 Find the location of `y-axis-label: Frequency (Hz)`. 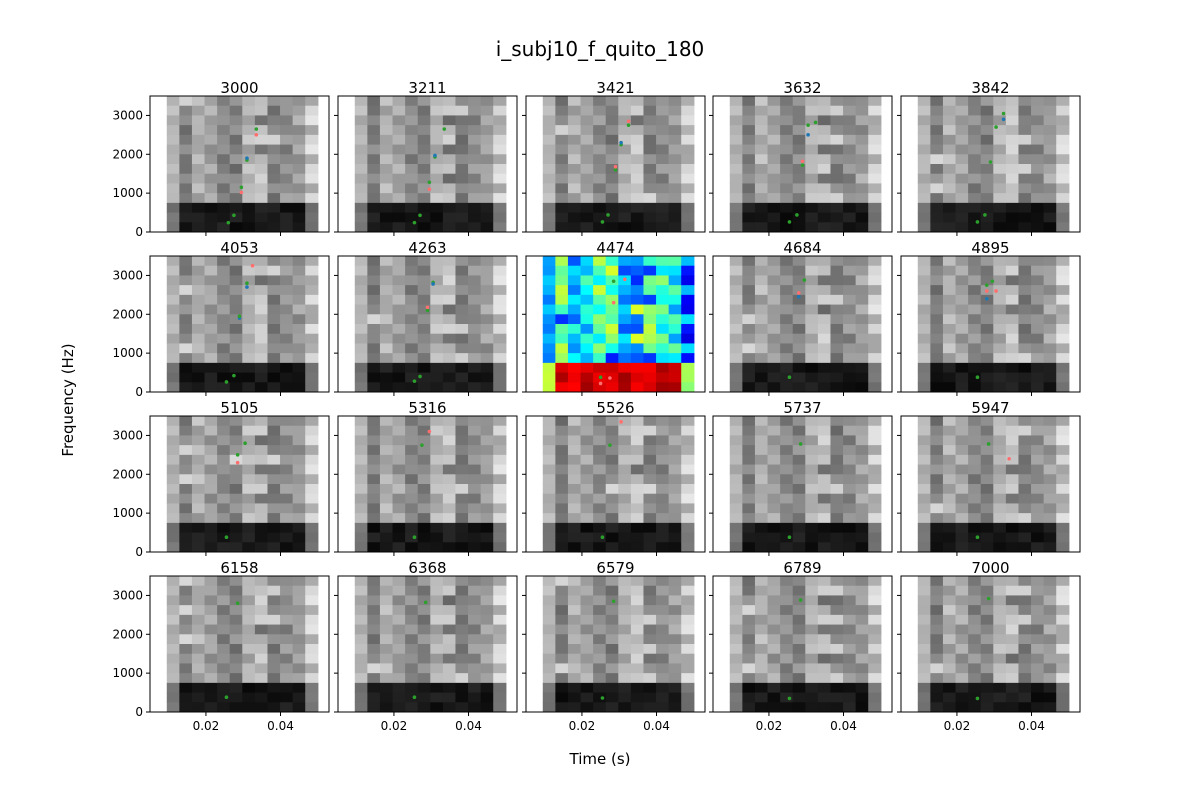

y-axis-label: Frequency (Hz) is located at coordinates (68, 399).